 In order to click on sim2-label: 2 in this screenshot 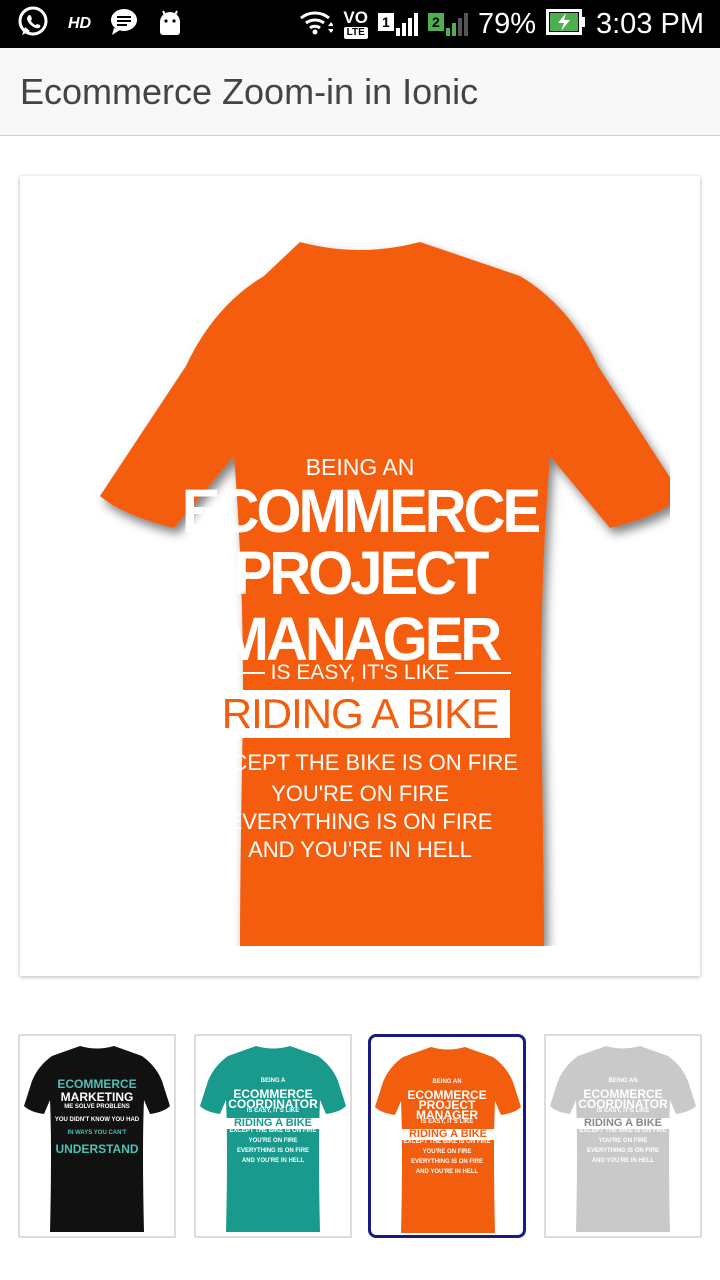, I will do `click(435, 21)`.